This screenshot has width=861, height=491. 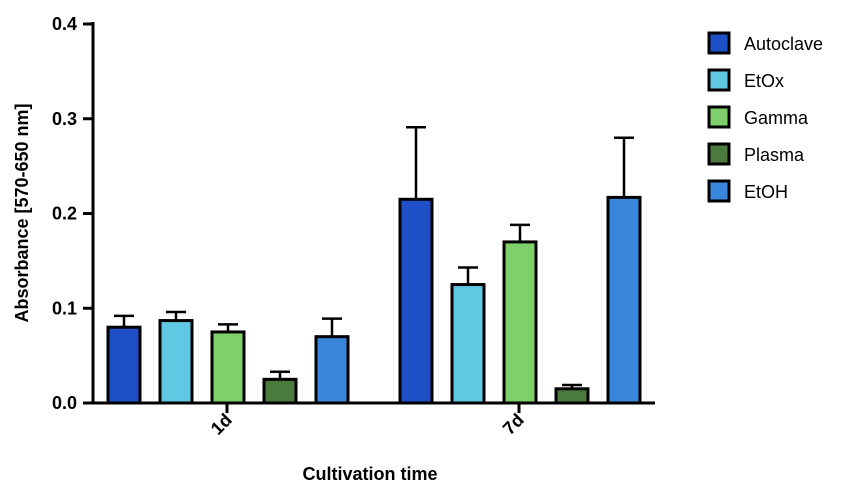 I want to click on y-tick-label: 0.1, so click(x=64, y=308).